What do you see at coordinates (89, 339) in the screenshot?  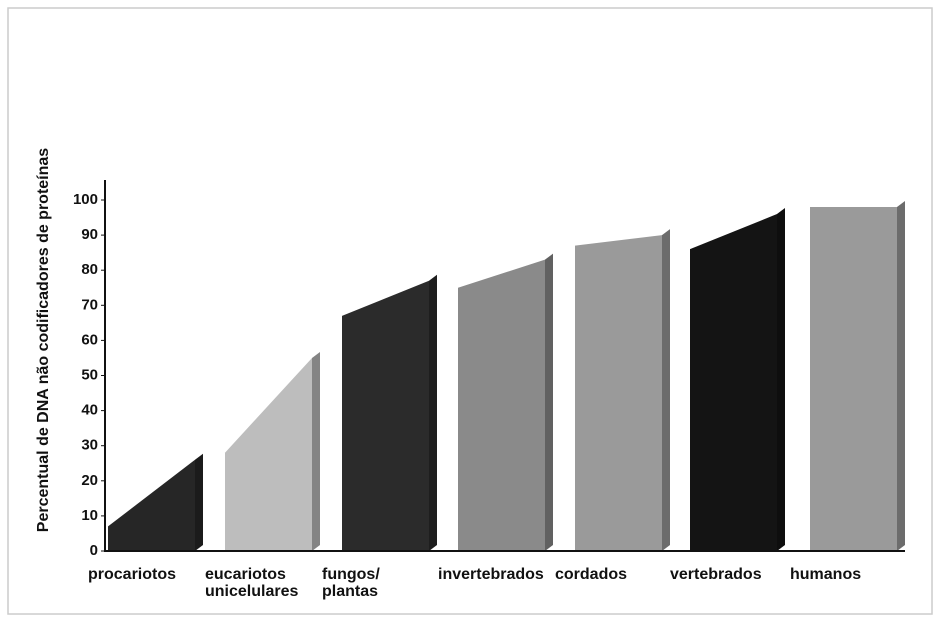 I see `y-tick-label: 60` at bounding box center [89, 339].